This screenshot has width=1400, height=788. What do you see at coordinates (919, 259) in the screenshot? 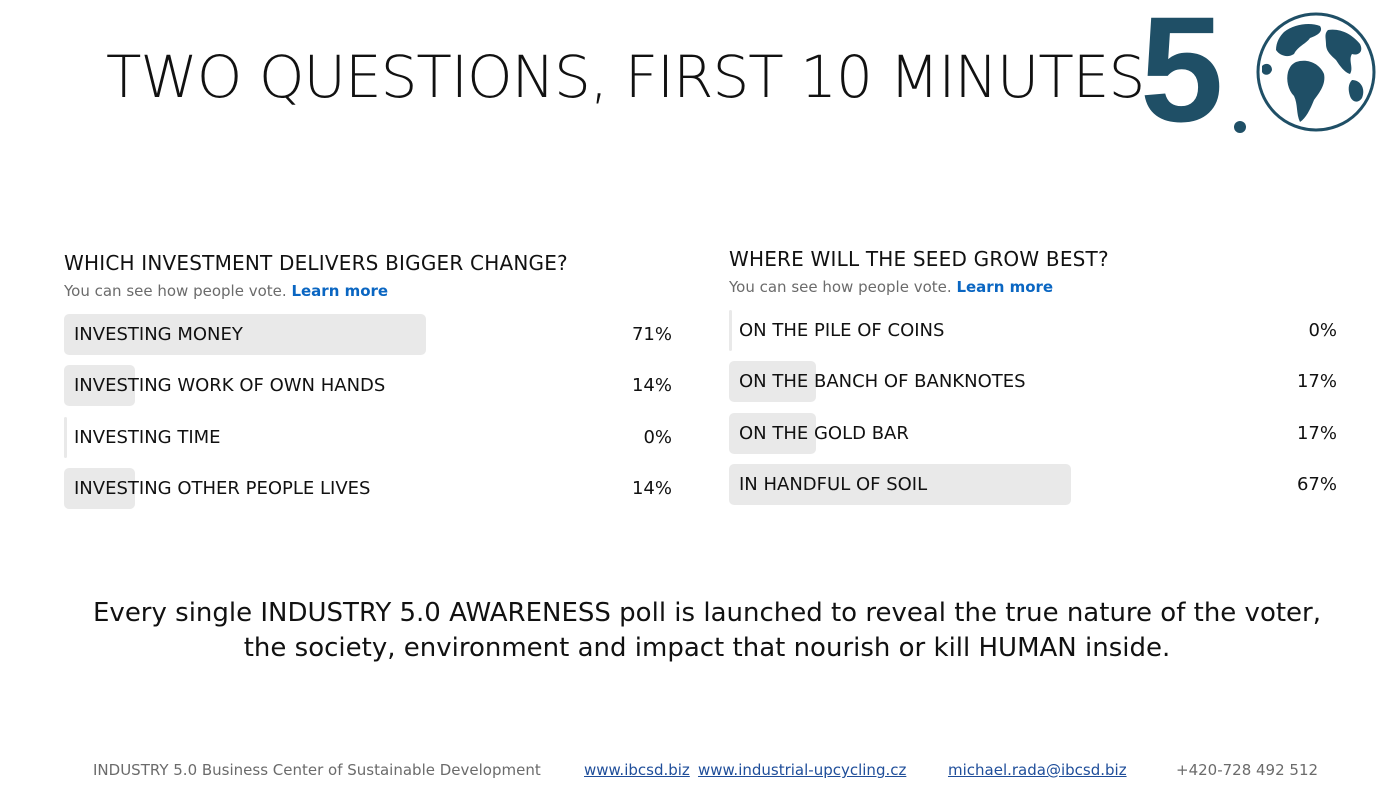
I see `poll-question: WHERE WILL THE SEED GROW BEST?` at bounding box center [919, 259].